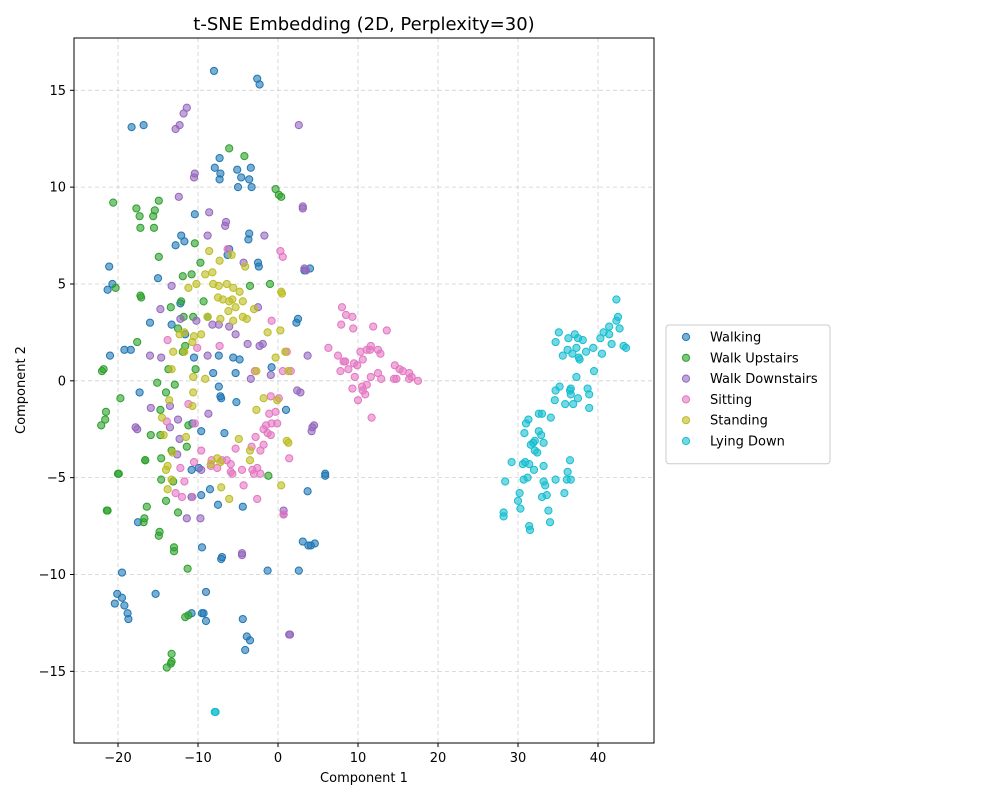 The image size is (1000, 800). I want to click on y-axis-label: Component 2, so click(21, 390).